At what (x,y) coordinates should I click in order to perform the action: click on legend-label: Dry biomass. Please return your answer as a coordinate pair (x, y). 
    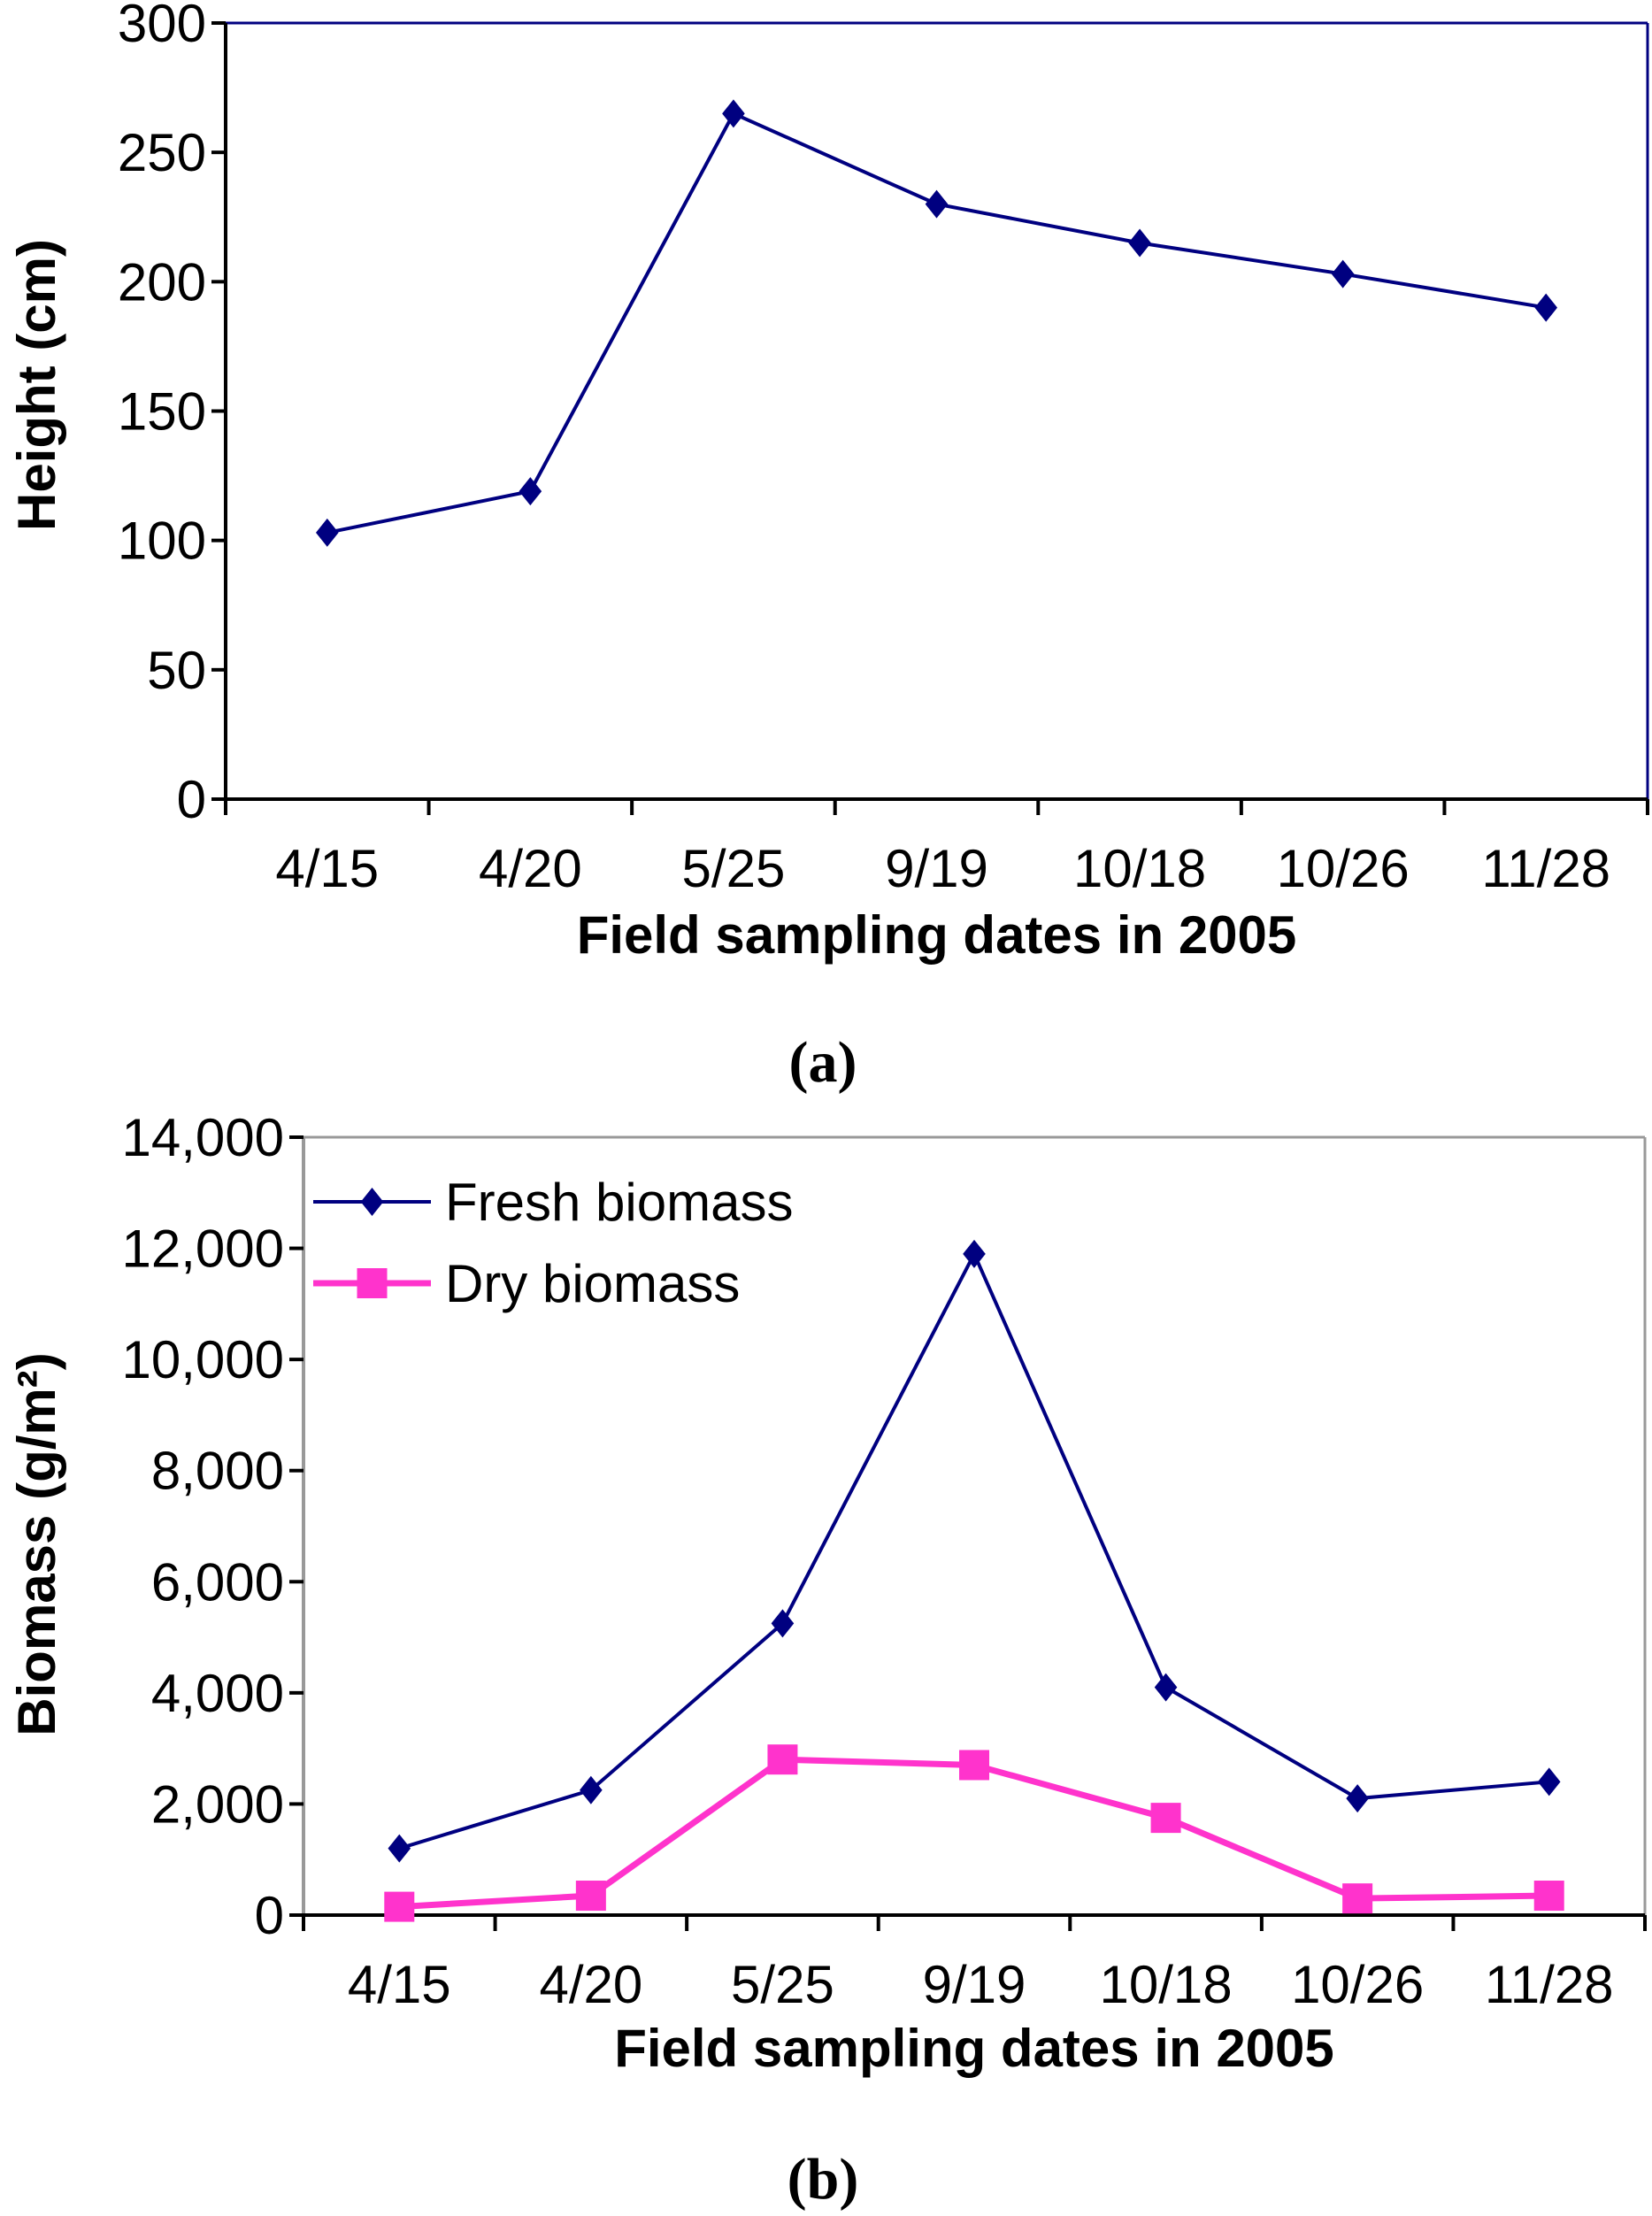
    Looking at the image, I should click on (592, 1283).